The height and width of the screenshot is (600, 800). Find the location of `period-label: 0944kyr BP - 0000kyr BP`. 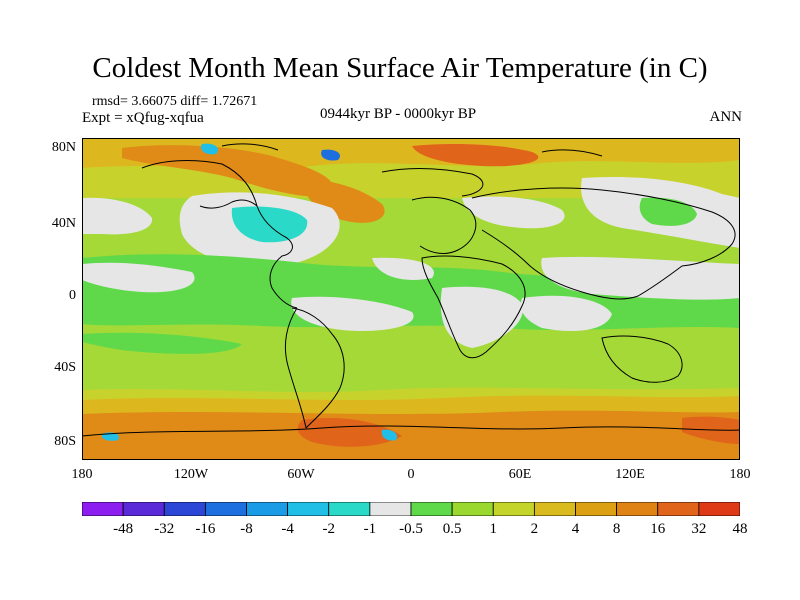

period-label: 0944kyr BP - 0000kyr BP is located at coordinates (398, 114).